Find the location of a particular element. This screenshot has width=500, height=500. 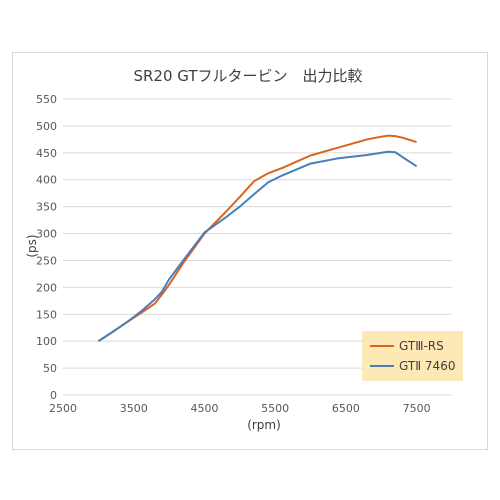

y-tick-label: 400 is located at coordinates (46, 180).